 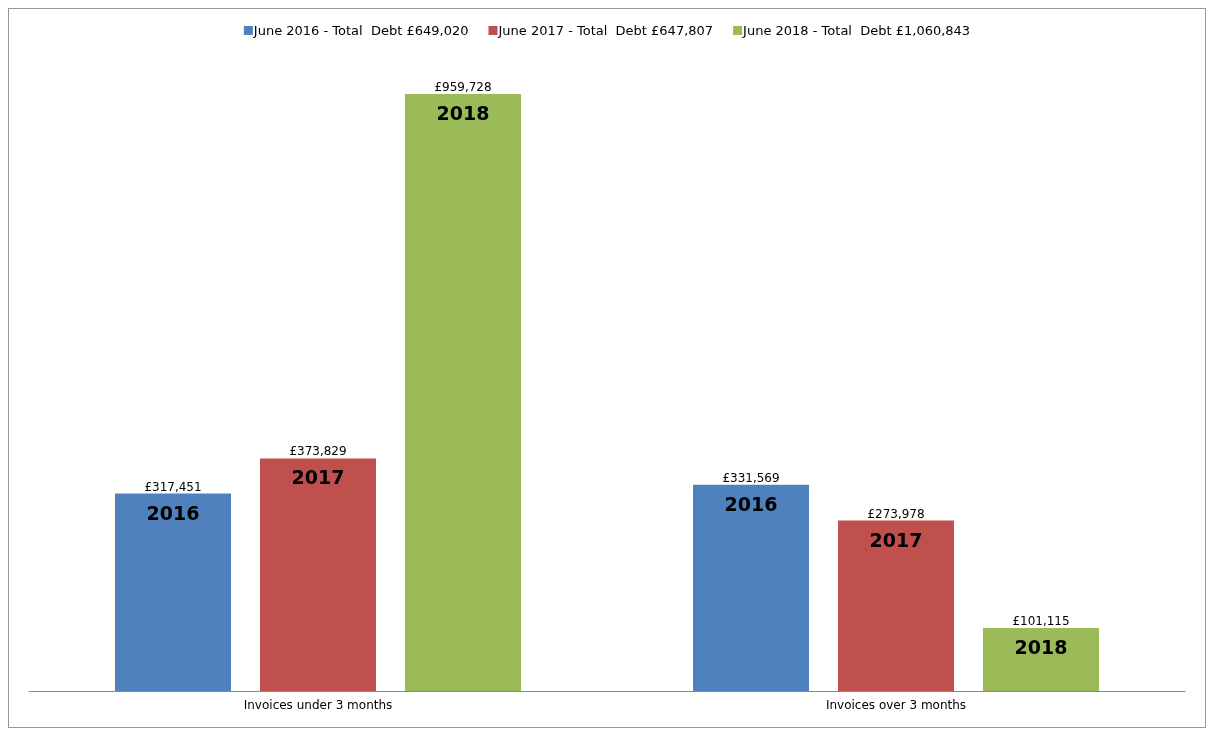 What do you see at coordinates (896, 705) in the screenshot?
I see `x-tick-label: Invoices over 3 months` at bounding box center [896, 705].